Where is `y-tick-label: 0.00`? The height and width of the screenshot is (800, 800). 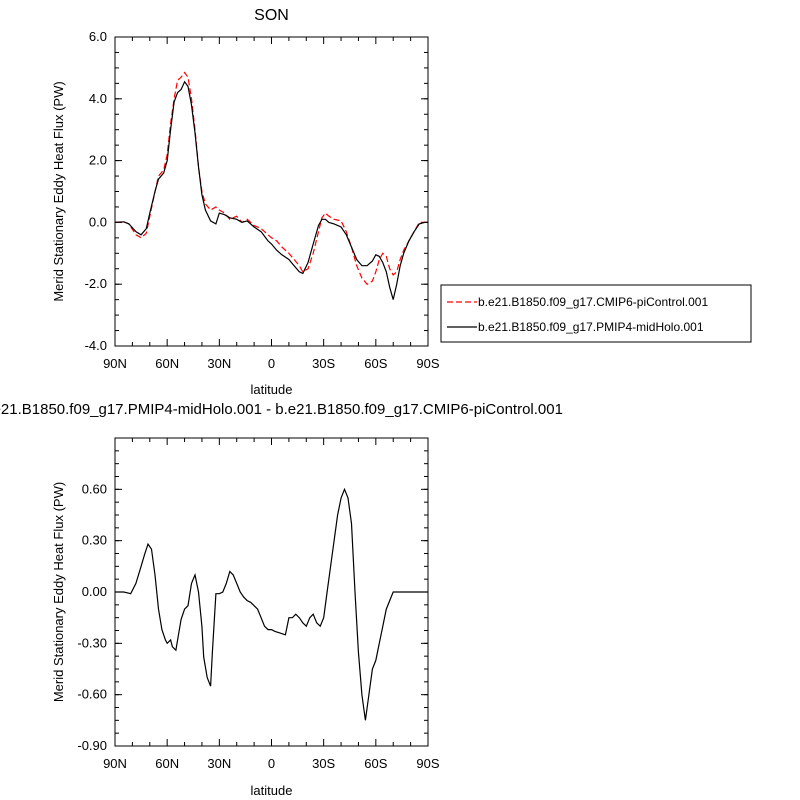 y-tick-label: 0.00 is located at coordinates (94, 591).